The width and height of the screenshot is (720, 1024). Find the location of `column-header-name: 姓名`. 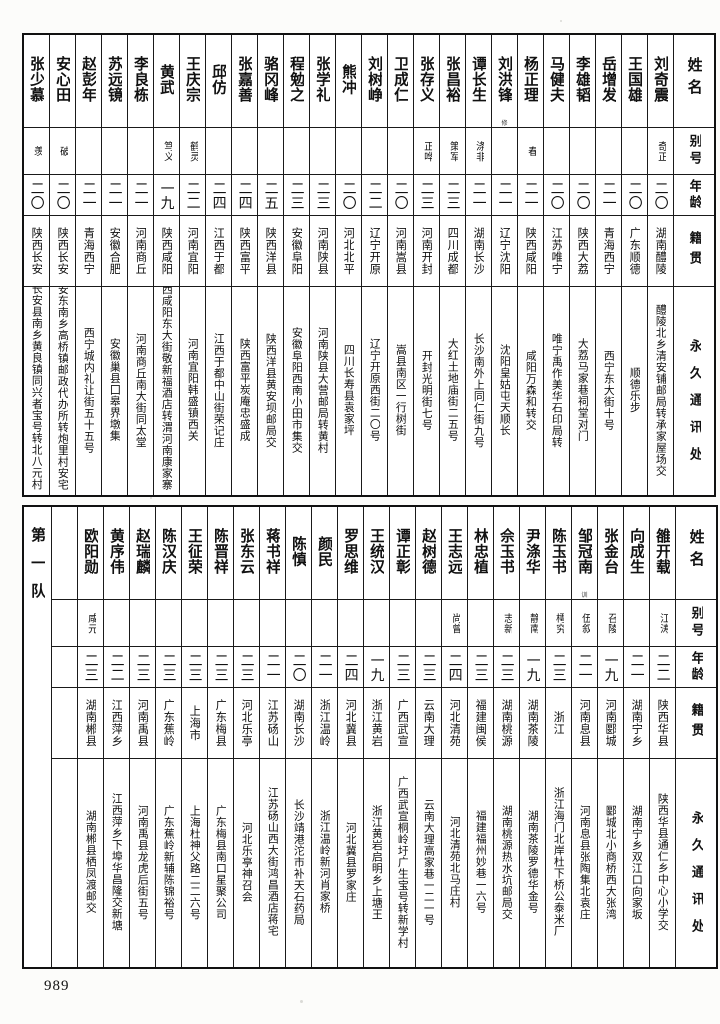

column-header-name: 姓名 is located at coordinates (694, 80).